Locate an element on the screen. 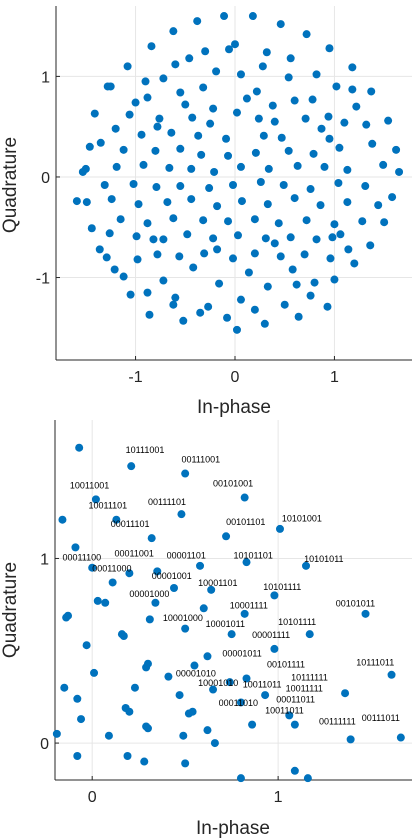 Image resolution: width=416 pixels, height=840 pixels. point-annotation-17: 10101111 is located at coordinates (282, 587).